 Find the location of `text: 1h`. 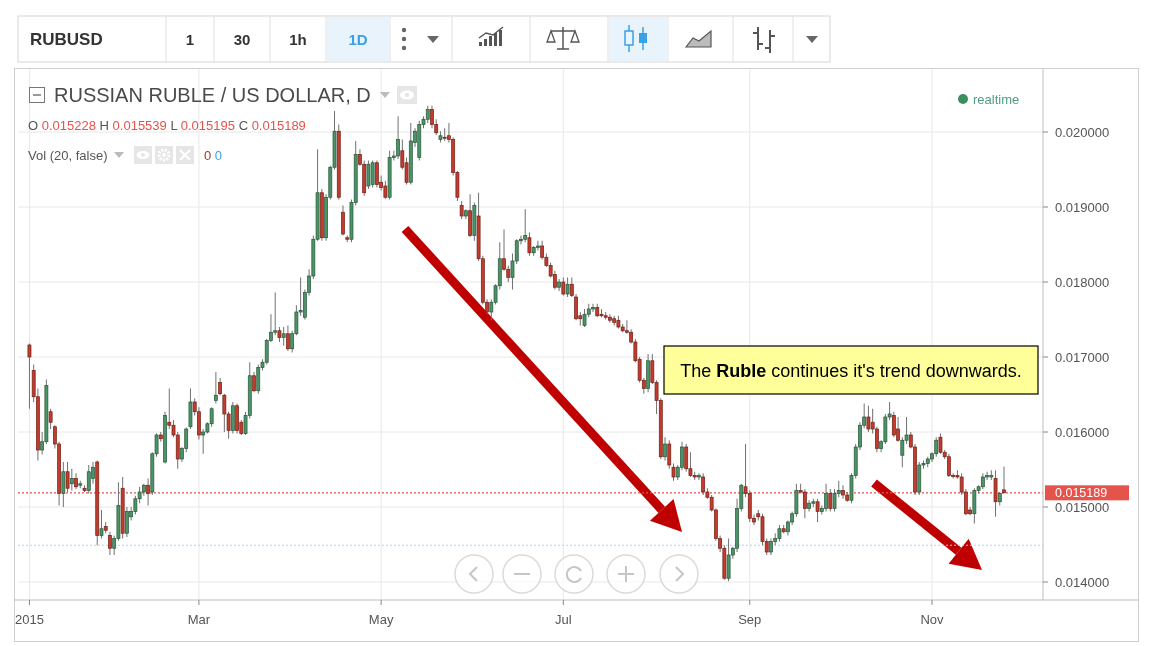

text: 1h is located at coordinates (298, 39).